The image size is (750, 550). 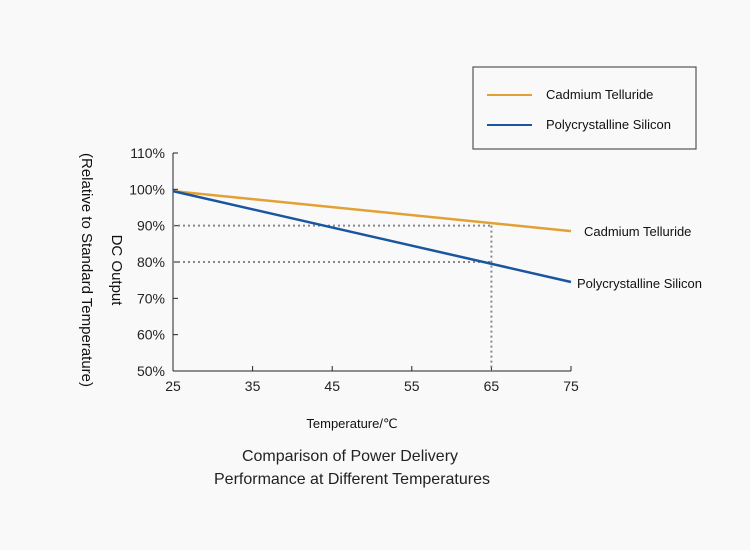 I want to click on y-axis-label-line-1: DC Output, so click(x=116, y=271).